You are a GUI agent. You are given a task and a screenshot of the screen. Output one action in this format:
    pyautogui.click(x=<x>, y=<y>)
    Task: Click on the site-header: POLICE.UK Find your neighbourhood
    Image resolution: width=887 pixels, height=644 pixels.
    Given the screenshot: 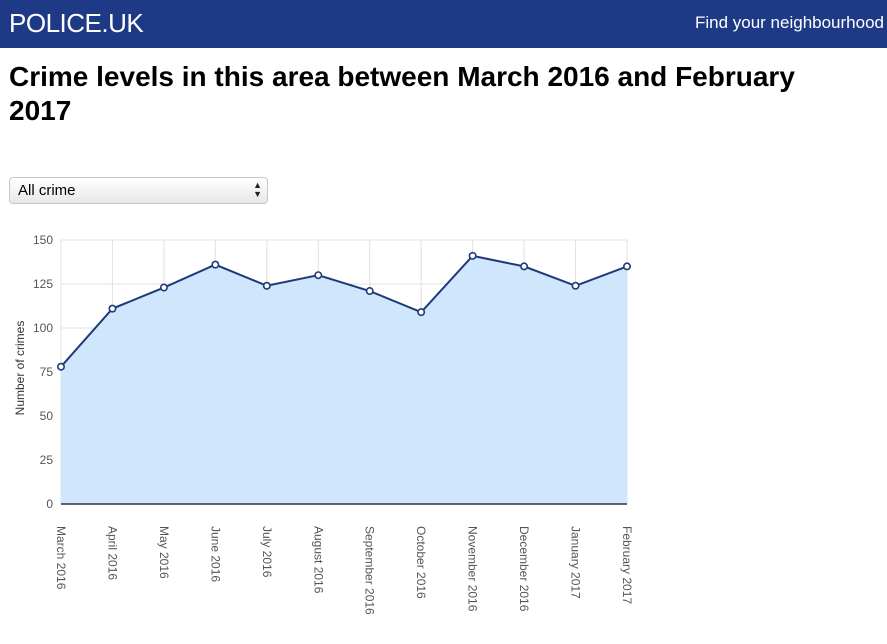 What is the action you would take?
    pyautogui.click(x=443, y=24)
    